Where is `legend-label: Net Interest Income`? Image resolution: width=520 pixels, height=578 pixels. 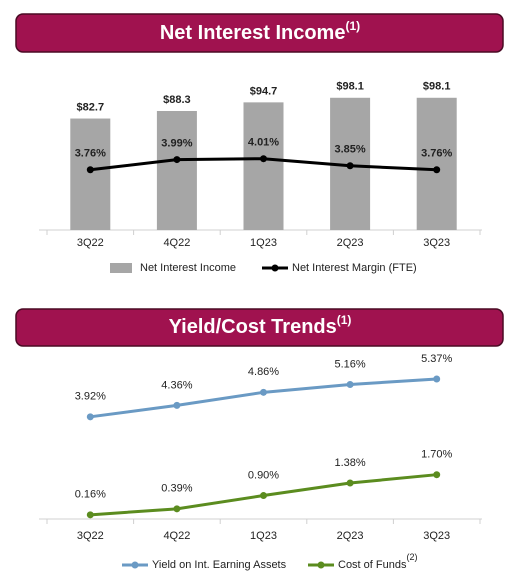 legend-label: Net Interest Income is located at coordinates (188, 268).